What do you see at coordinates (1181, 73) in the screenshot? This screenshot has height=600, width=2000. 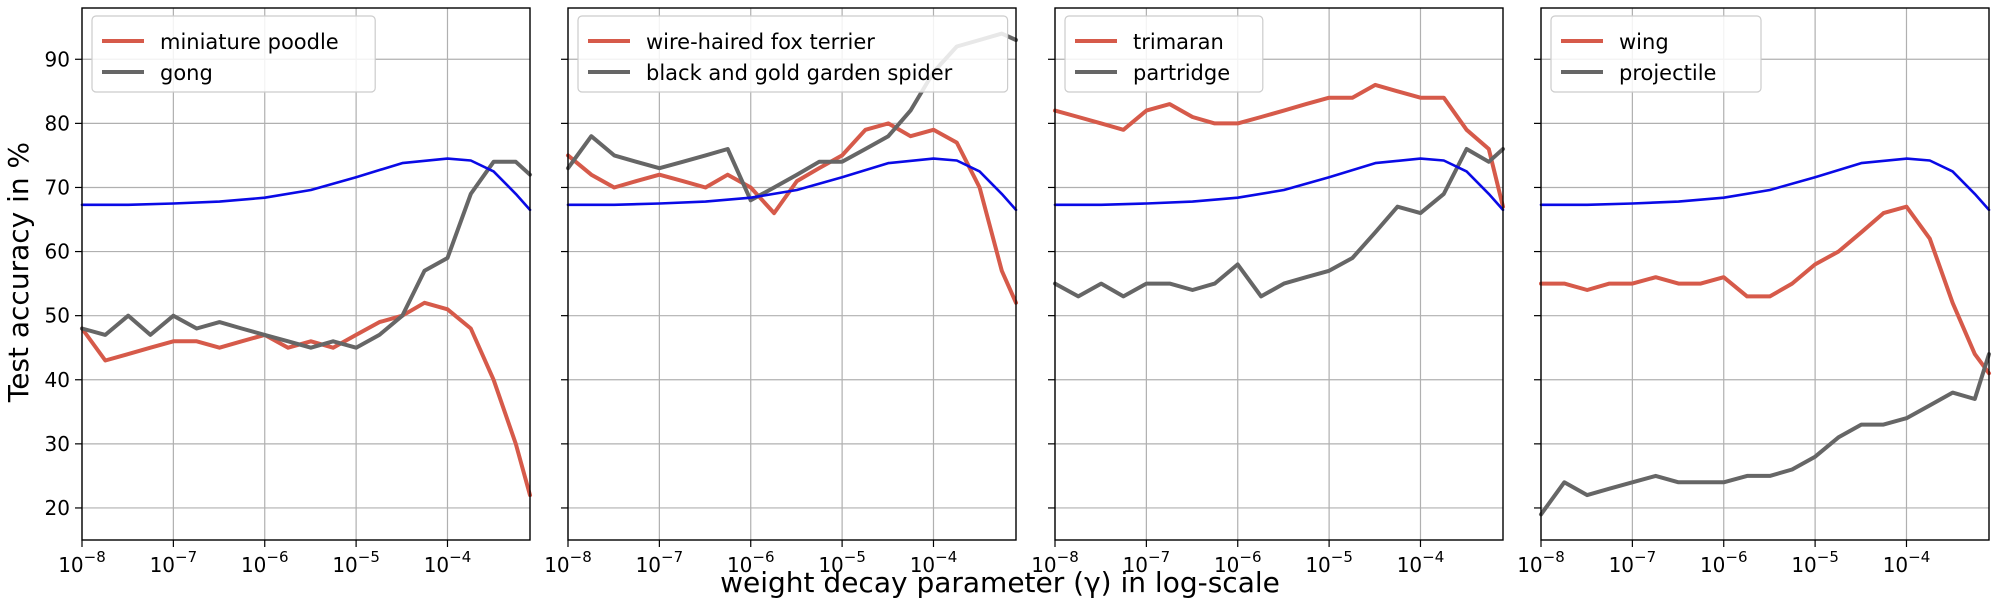 I see `legend-entry: partridge` at bounding box center [1181, 73].